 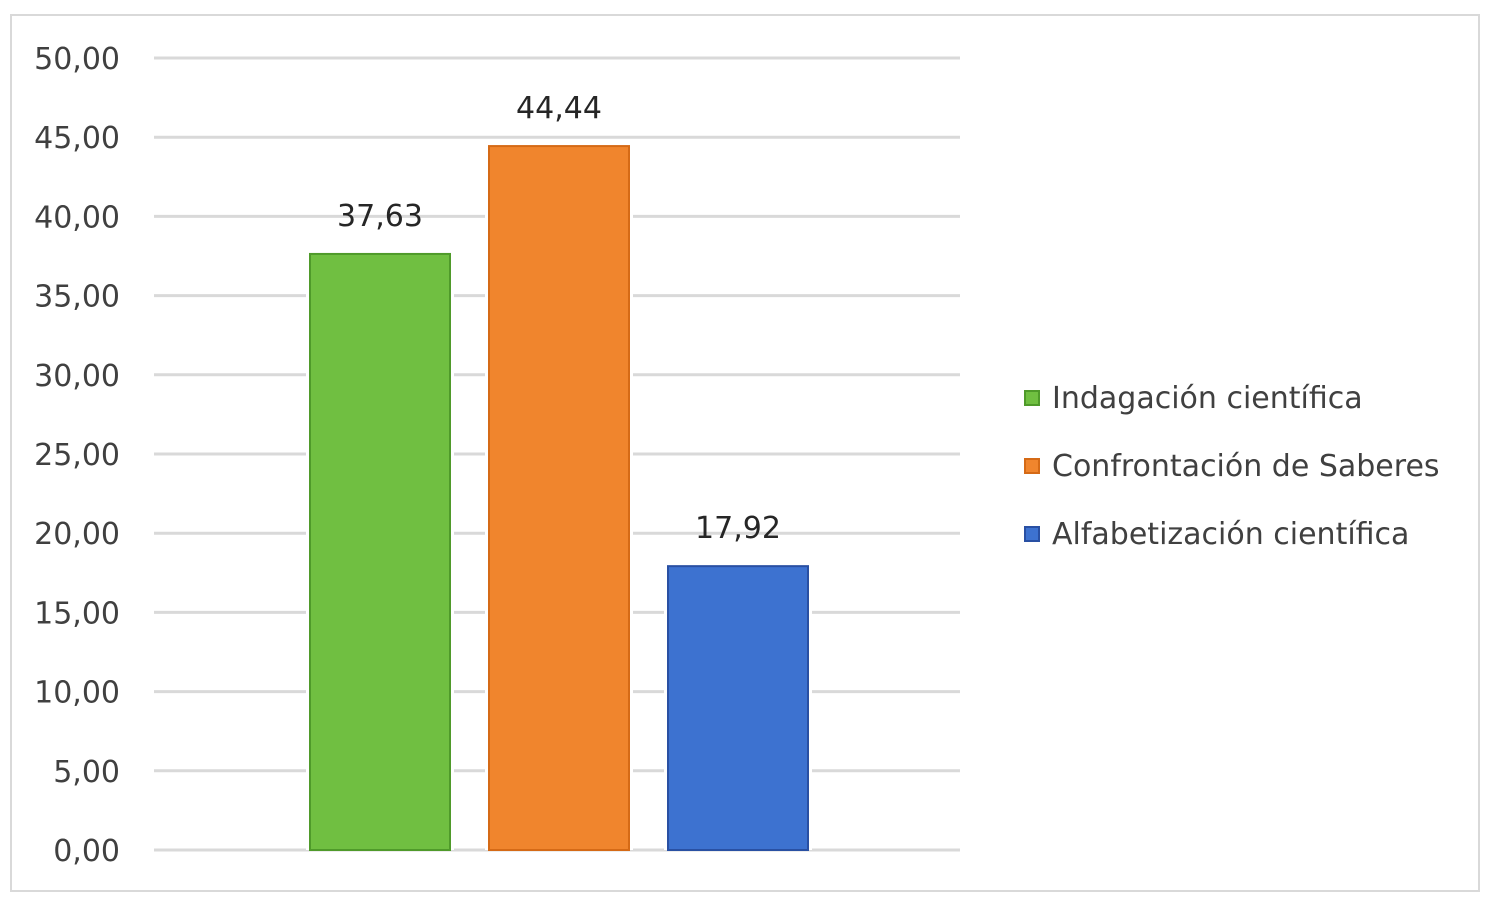 What do you see at coordinates (77, 534) in the screenshot?
I see `y-tick-label: 20,00` at bounding box center [77, 534].